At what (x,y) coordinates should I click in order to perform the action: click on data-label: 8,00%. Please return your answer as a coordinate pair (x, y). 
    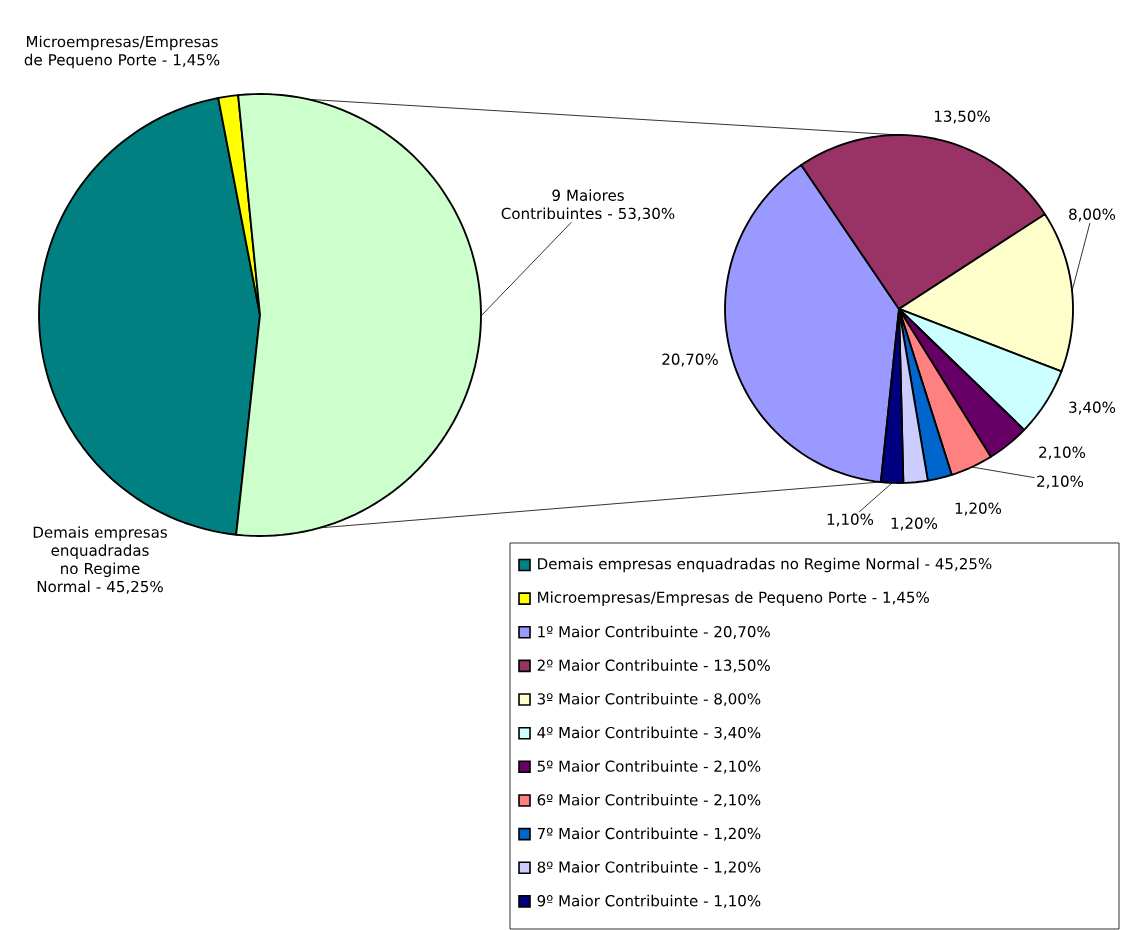
    Looking at the image, I should click on (1092, 215).